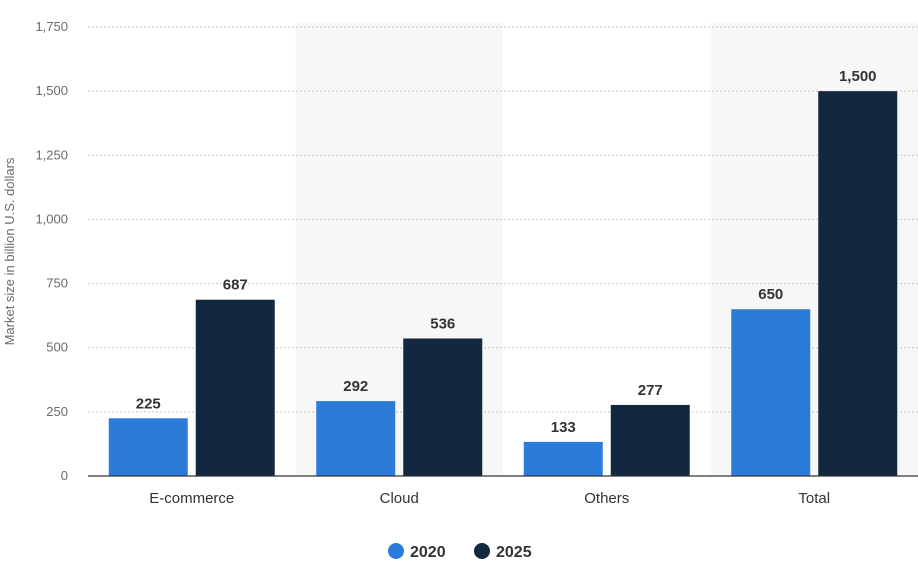  I want to click on x-axis-categories: E-commerce Cloud Others Total, so click(489, 498).